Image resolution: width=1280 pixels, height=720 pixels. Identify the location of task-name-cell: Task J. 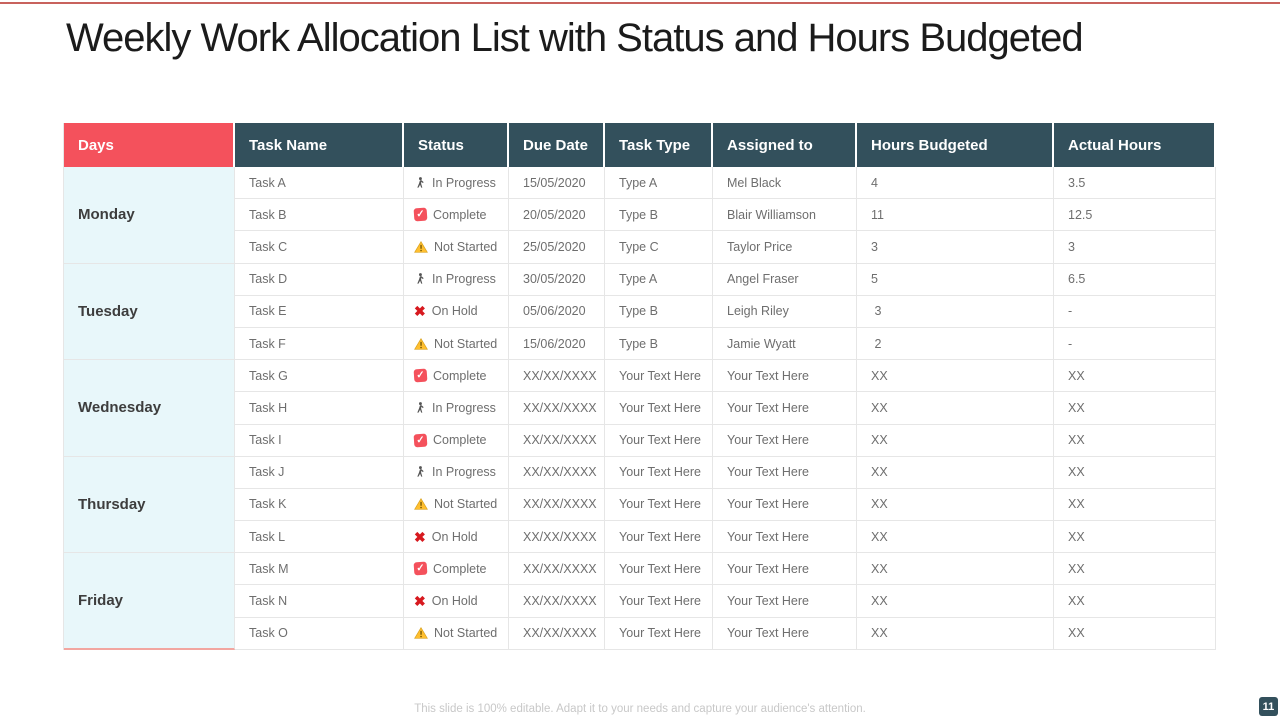
(319, 472).